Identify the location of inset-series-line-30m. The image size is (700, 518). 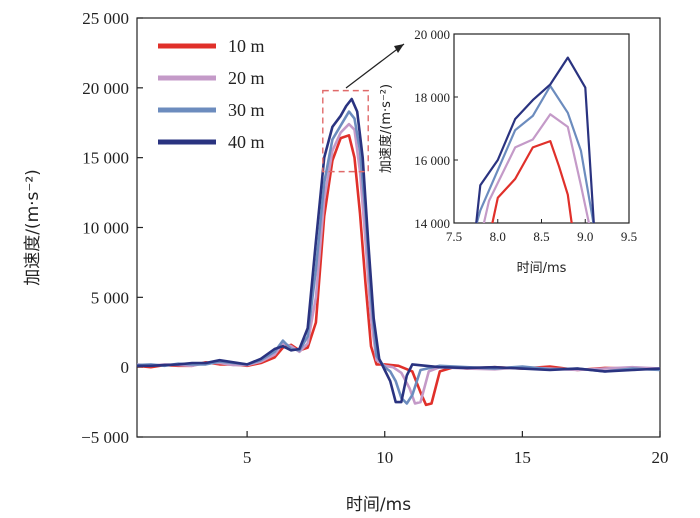
(535, 153).